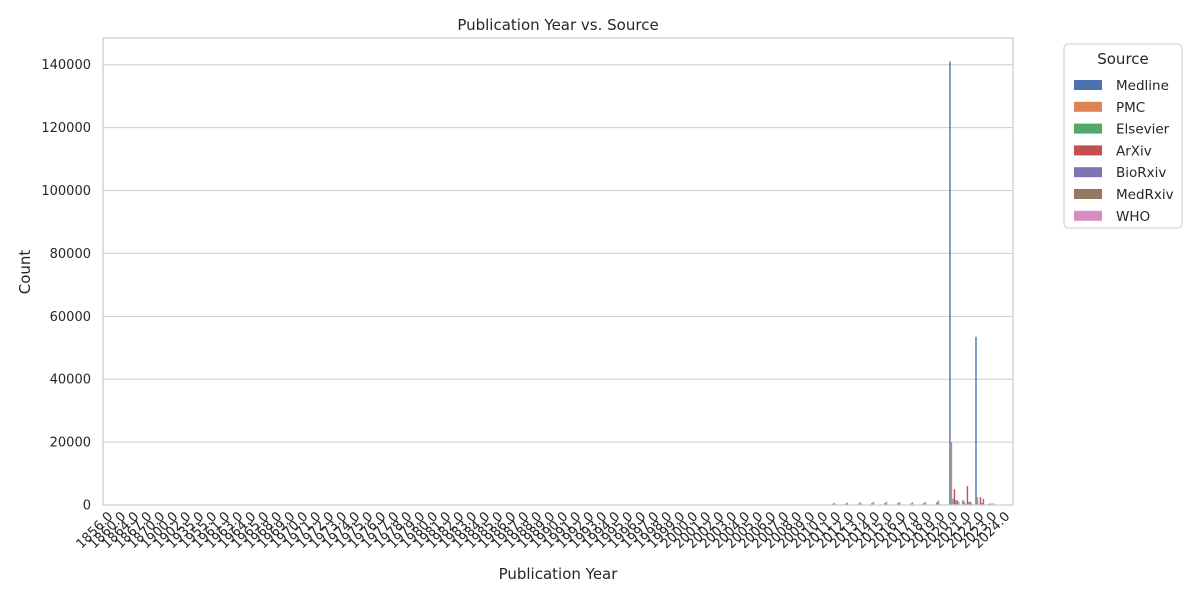 The width and height of the screenshot is (1200, 600). Describe the element at coordinates (1133, 217) in the screenshot. I see `legend-label-who: WHO` at that location.